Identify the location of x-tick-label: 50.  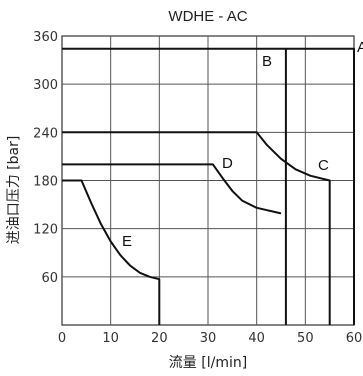
(305, 338).